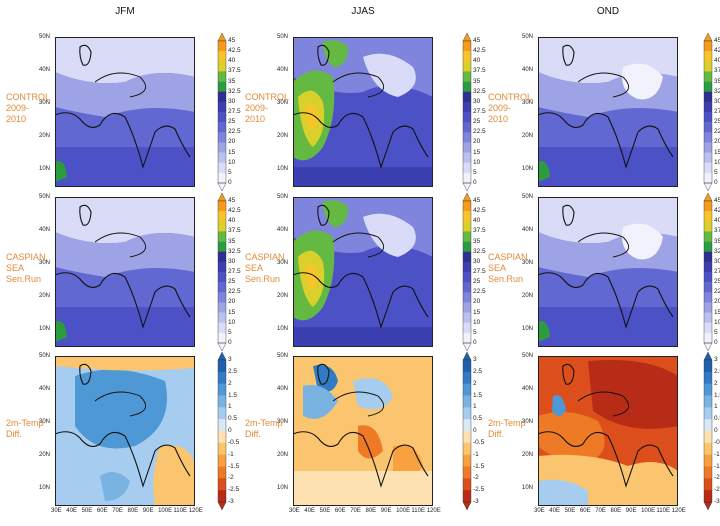 This screenshot has height=526, width=720. What do you see at coordinates (231, 454) in the screenshot?
I see `colorbar-tick-label: -1` at bounding box center [231, 454].